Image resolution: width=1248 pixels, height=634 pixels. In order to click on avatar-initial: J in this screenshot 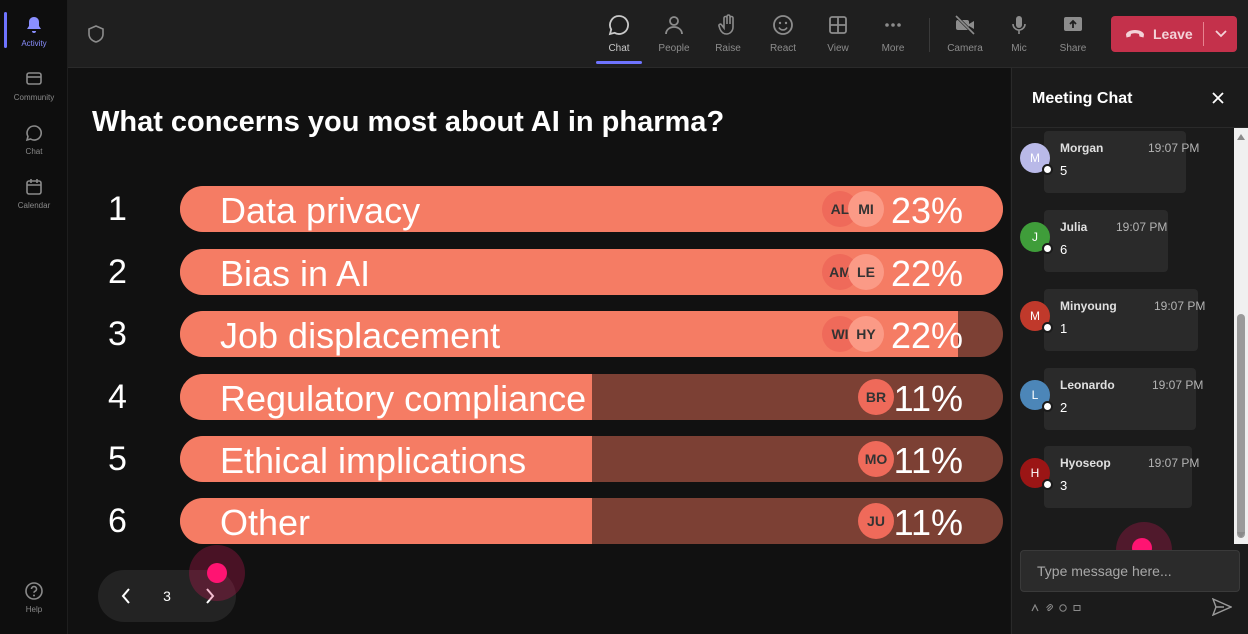, I will do `click(1035, 237)`.